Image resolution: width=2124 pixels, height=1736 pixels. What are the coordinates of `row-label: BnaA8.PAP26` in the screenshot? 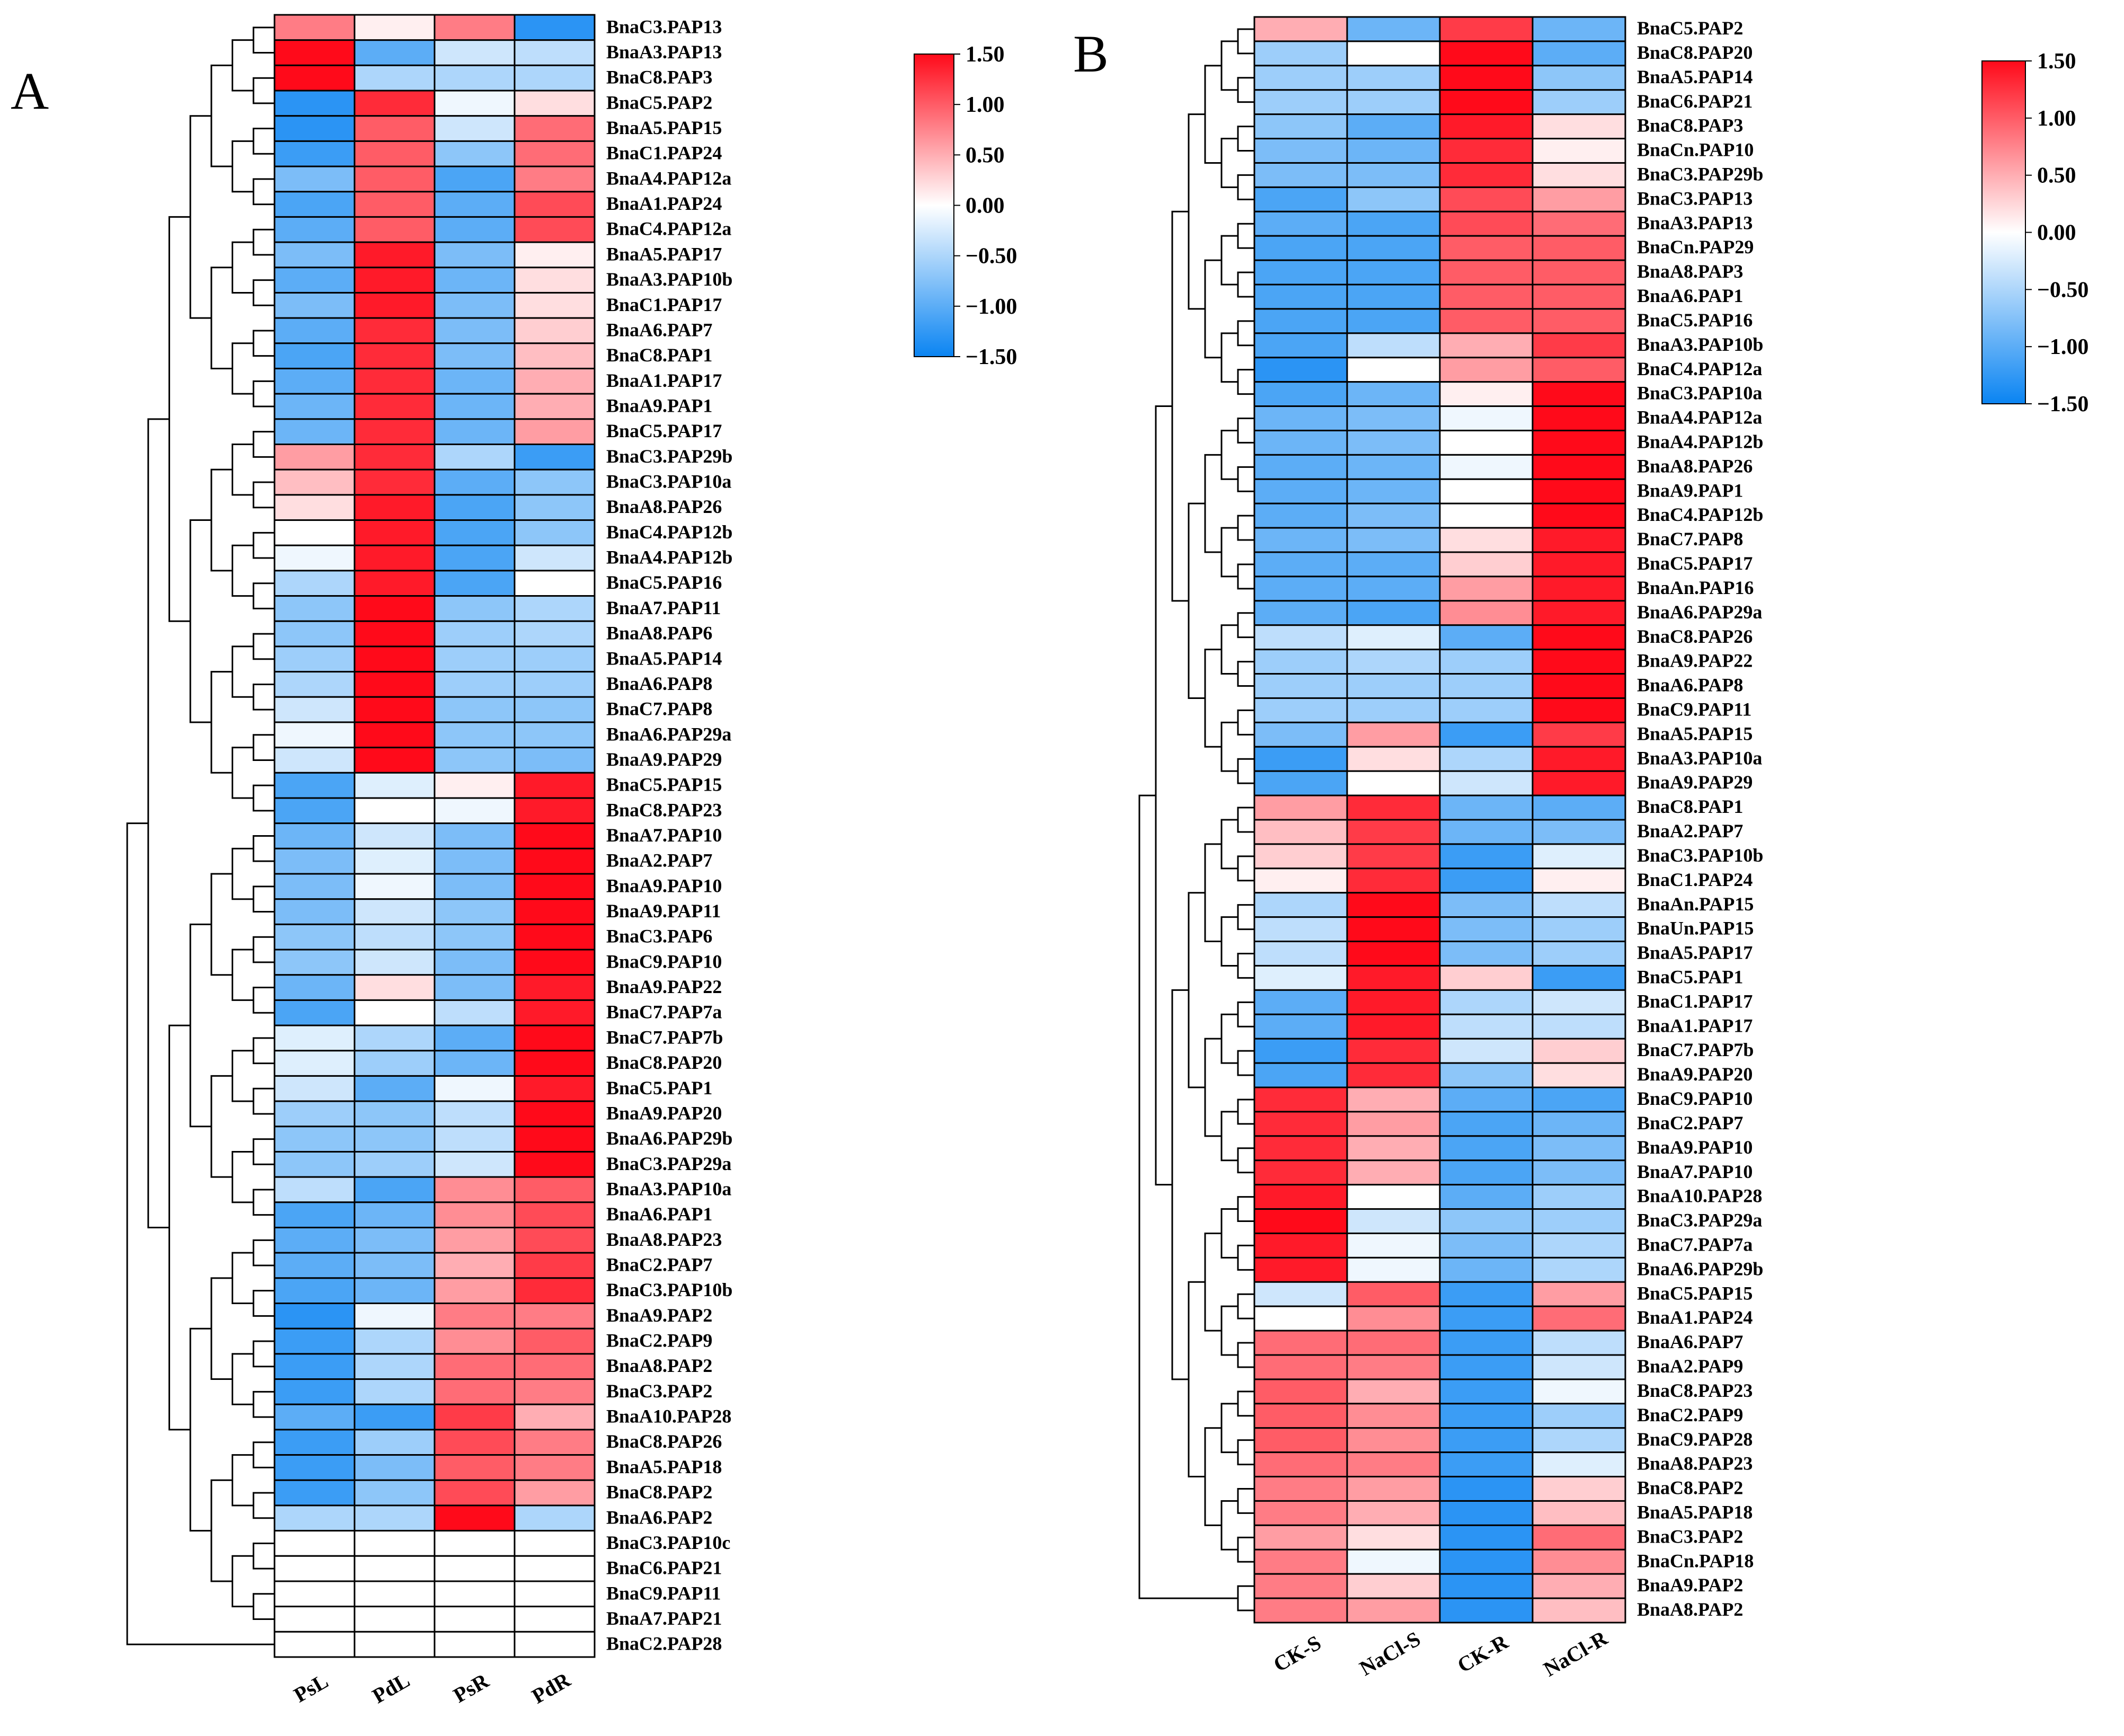 It's located at (1695, 466).